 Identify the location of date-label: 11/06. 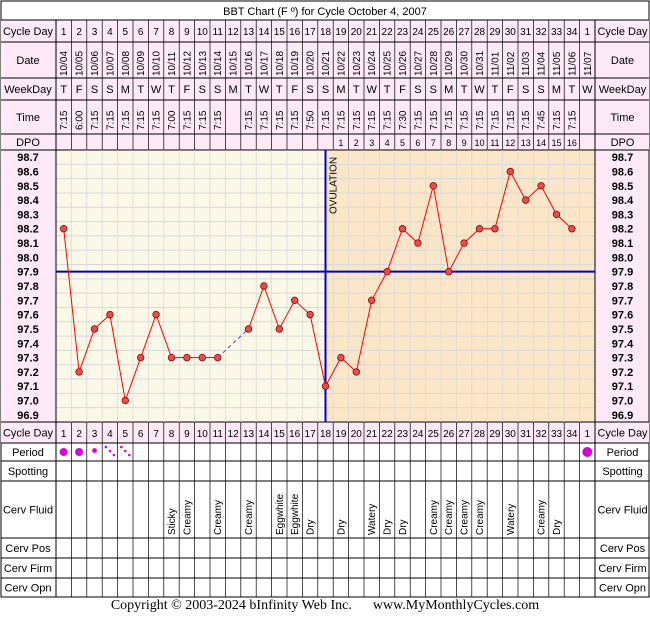
(572, 63).